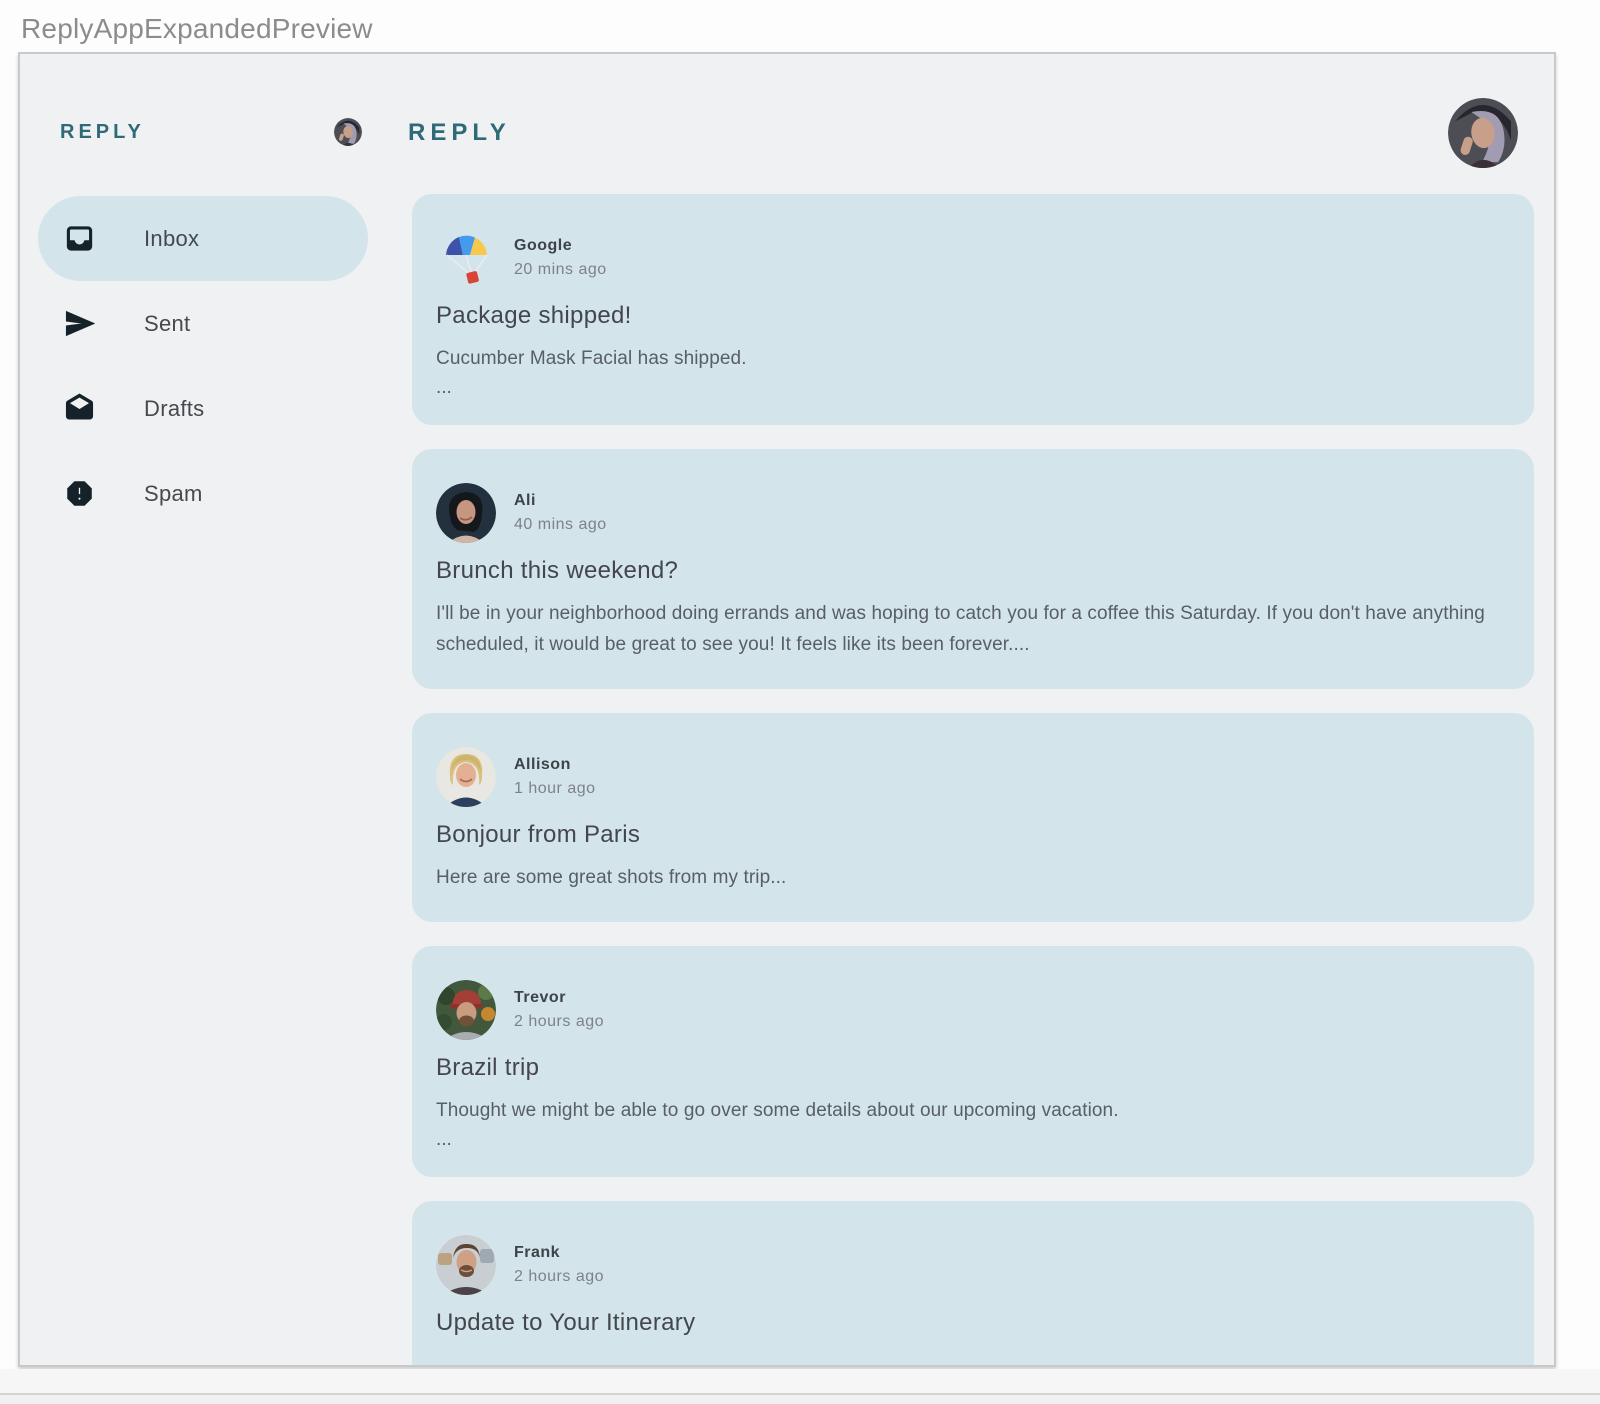 Image resolution: width=1600 pixels, height=1404 pixels. Describe the element at coordinates (79, 238) in the screenshot. I see `inbox-icon` at that location.